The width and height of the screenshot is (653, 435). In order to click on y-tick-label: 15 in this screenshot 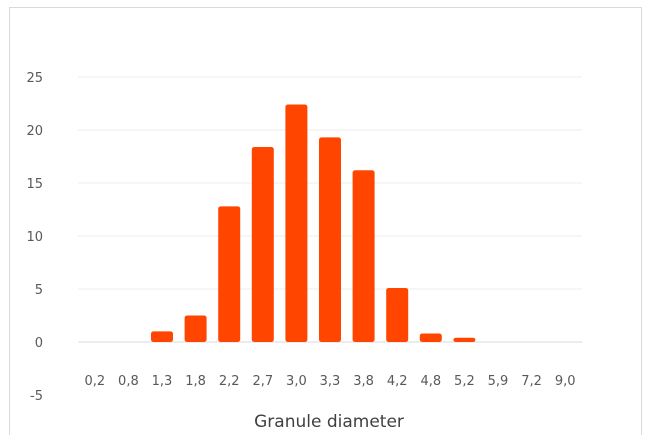, I will do `click(34, 184)`.